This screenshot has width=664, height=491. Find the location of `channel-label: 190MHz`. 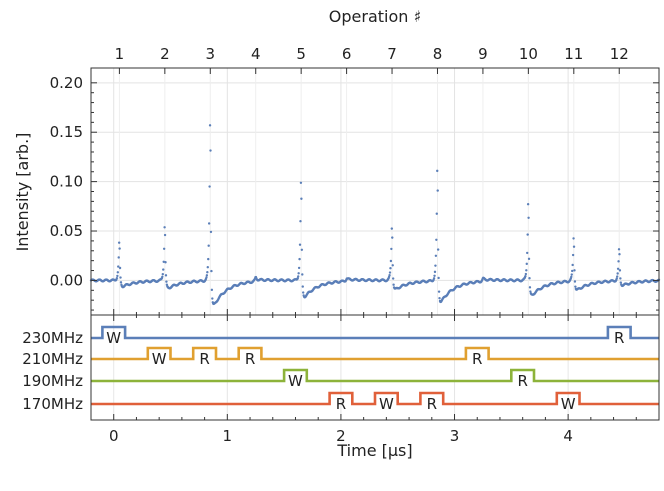

channel-label: 190MHz is located at coordinates (52, 381).